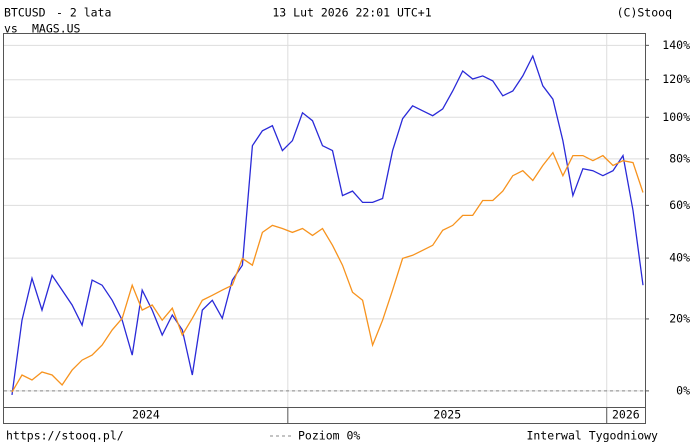 Image resolution: width=696 pixels, height=448 pixels. I want to click on y-tick-label: 100%, so click(676, 117).